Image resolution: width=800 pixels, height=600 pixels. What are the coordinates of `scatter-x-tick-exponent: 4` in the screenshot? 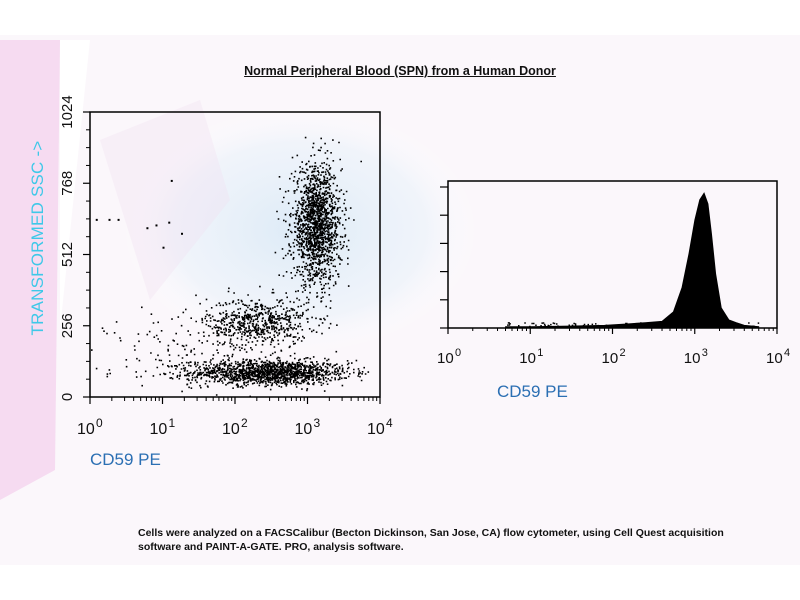 It's located at (389, 423).